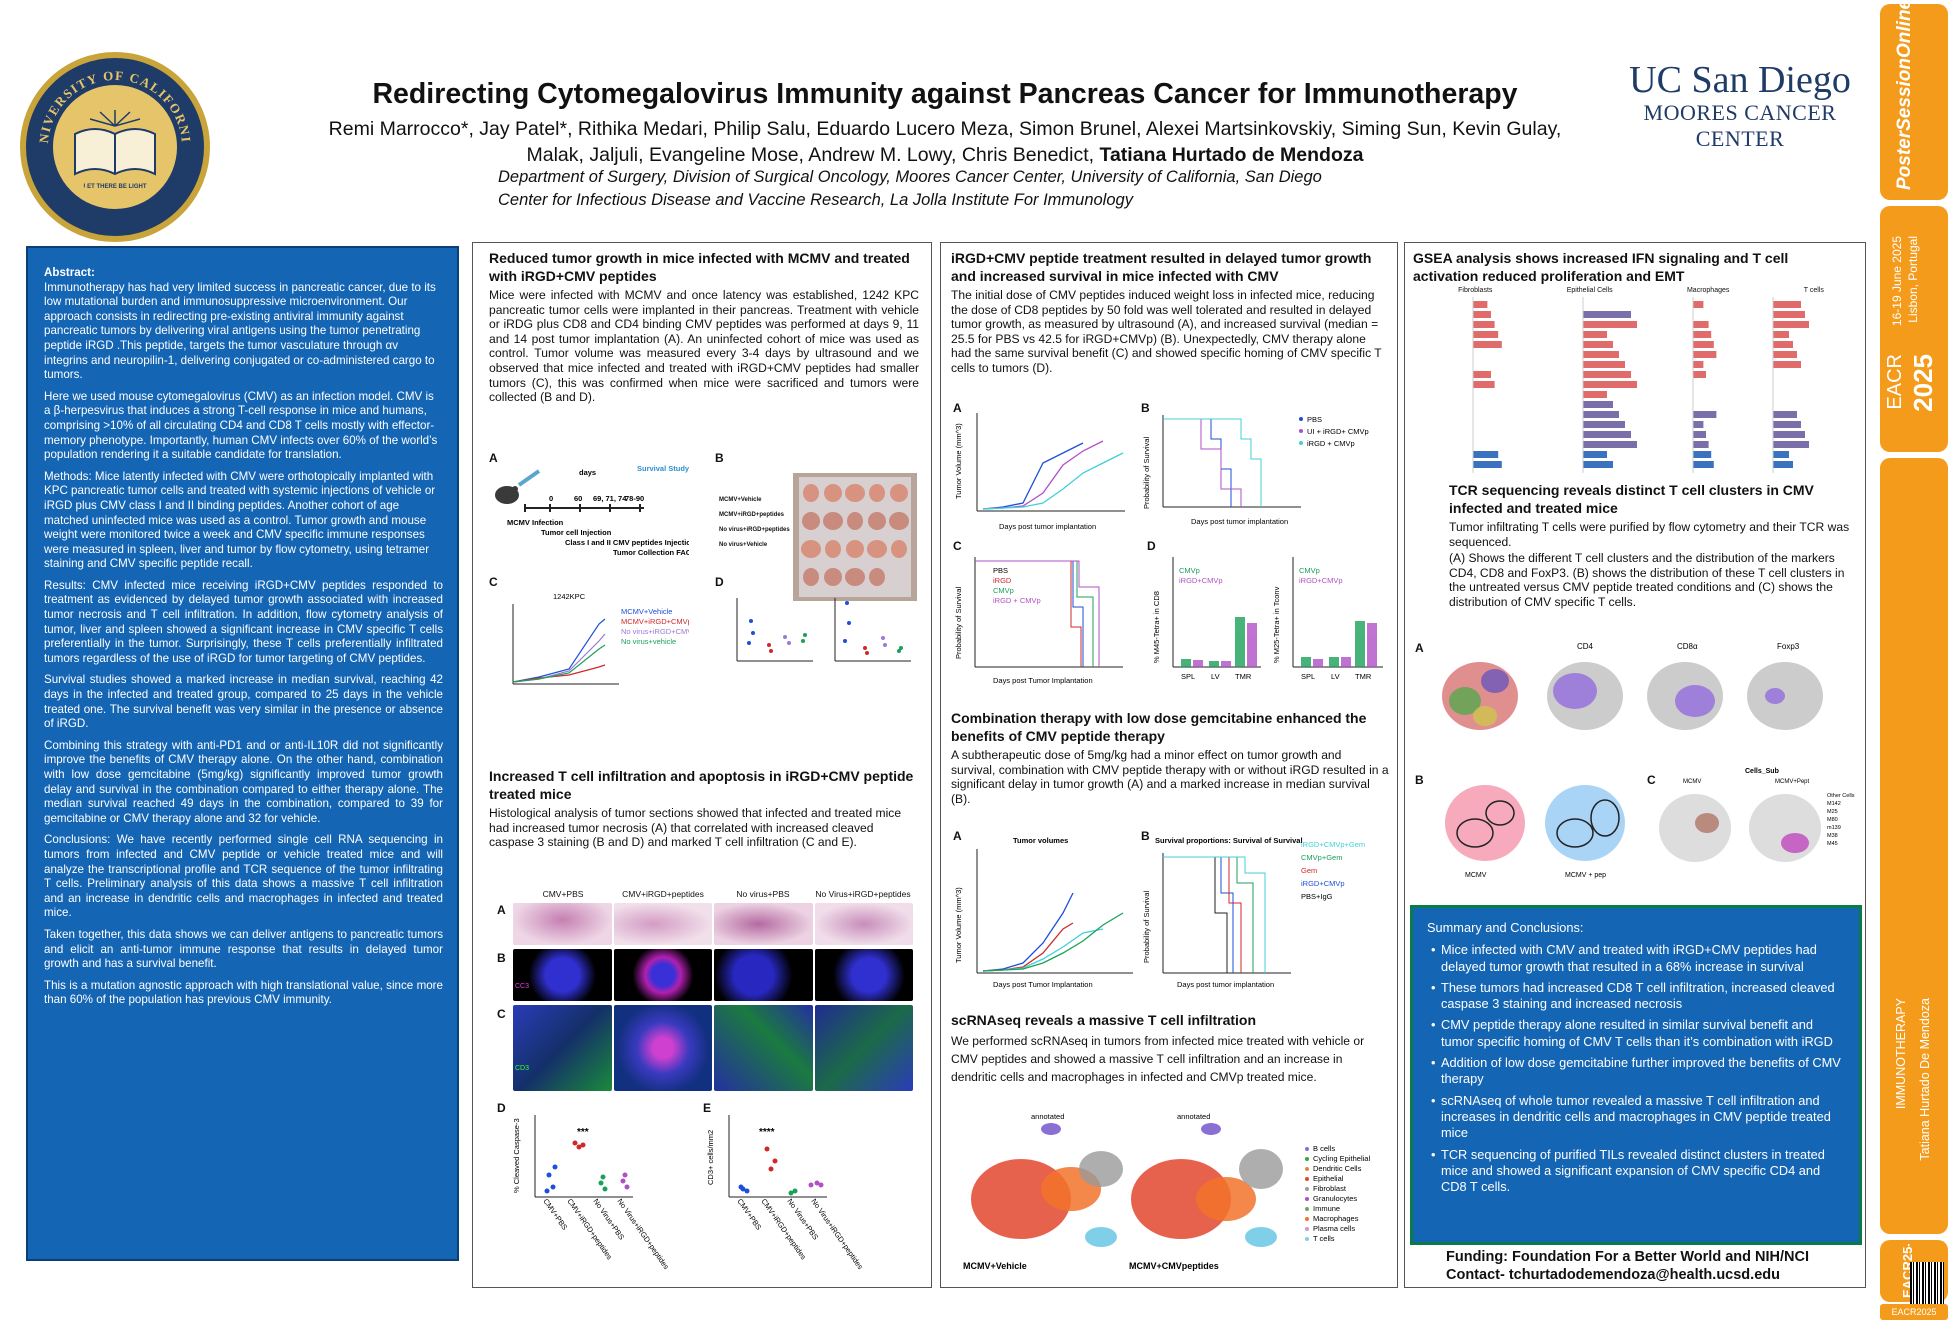 Image resolution: width=1952 pixels, height=1322 pixels. Describe the element at coordinates (1145, 408) in the screenshot. I see `c2-label-b: B` at that location.